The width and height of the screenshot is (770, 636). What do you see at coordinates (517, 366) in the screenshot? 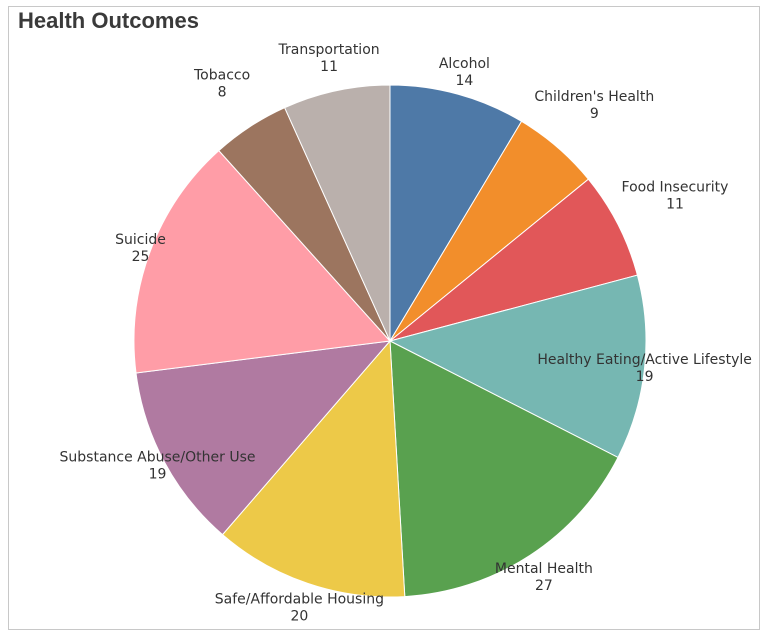
I see `pie-slice-healthy-eating-active-lifestyle` at bounding box center [517, 366].